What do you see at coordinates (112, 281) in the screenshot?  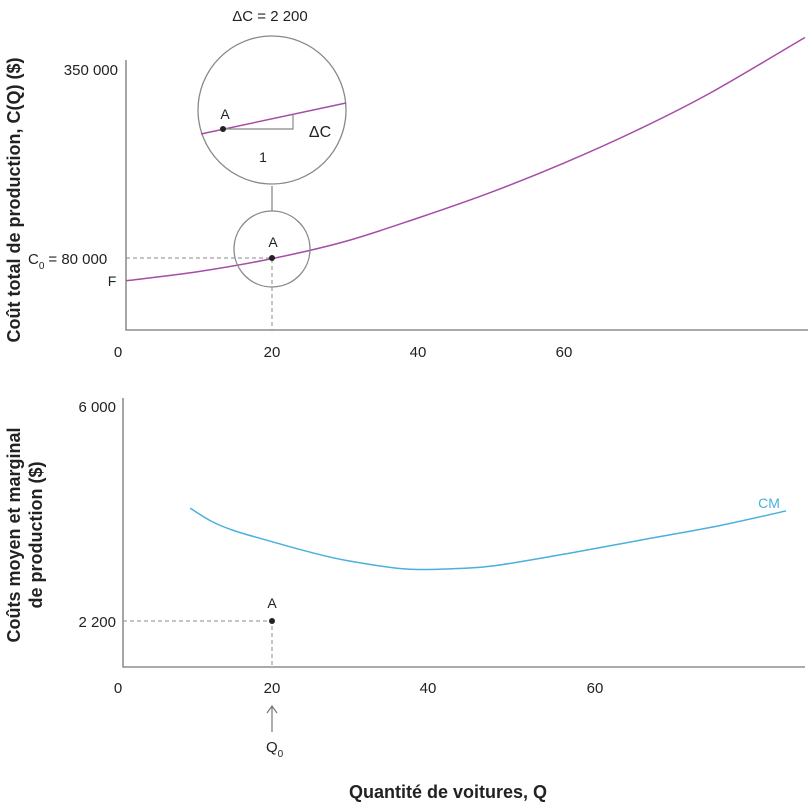 I see `fixed-cost-label: F` at bounding box center [112, 281].